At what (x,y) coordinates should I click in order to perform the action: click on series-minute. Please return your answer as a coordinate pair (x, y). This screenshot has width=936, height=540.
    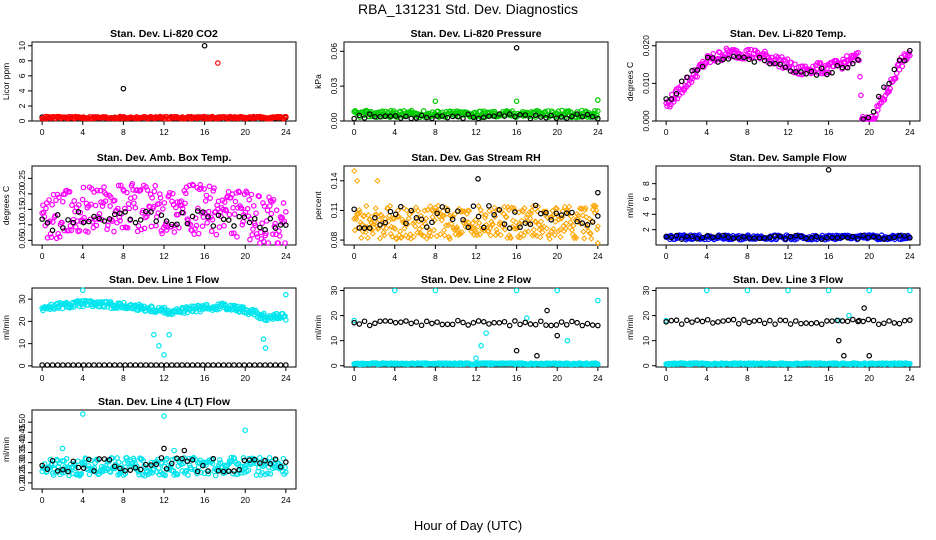
    Looking at the image, I should click on (788, 327).